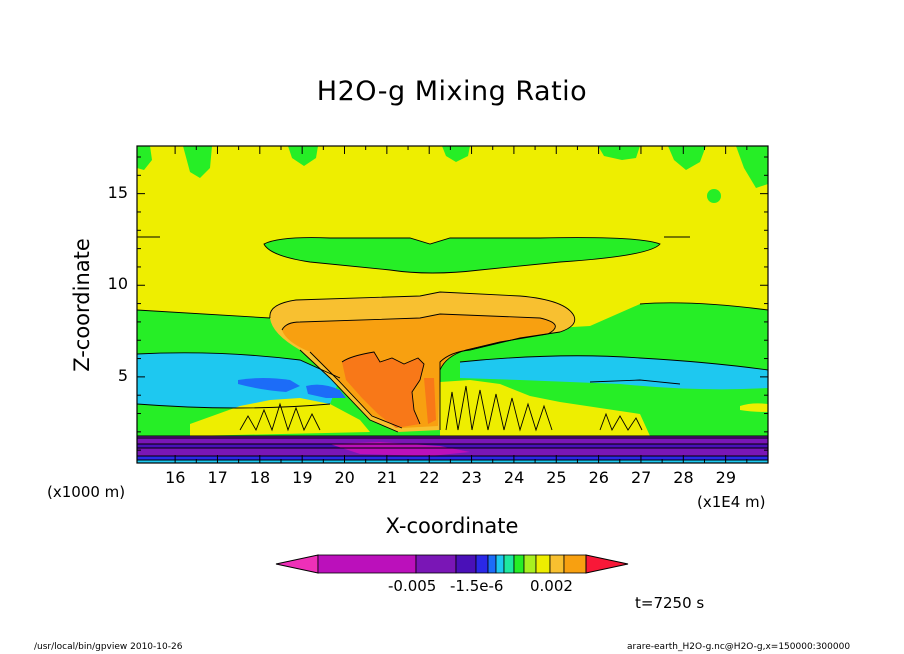 Image resolution: width=904 pixels, height=654 pixels. Describe the element at coordinates (86, 492) in the screenshot. I see `y-axis-unit: (x1000 m)` at that location.